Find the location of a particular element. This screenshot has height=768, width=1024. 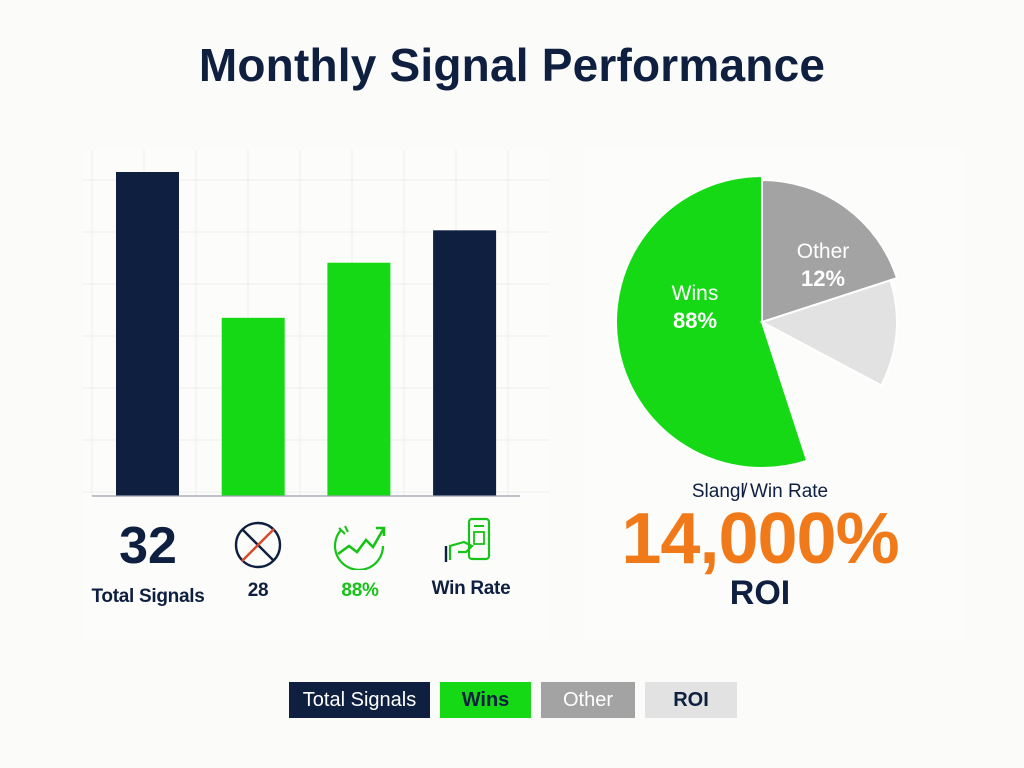

legend-label: Total Signals is located at coordinates (359, 699).